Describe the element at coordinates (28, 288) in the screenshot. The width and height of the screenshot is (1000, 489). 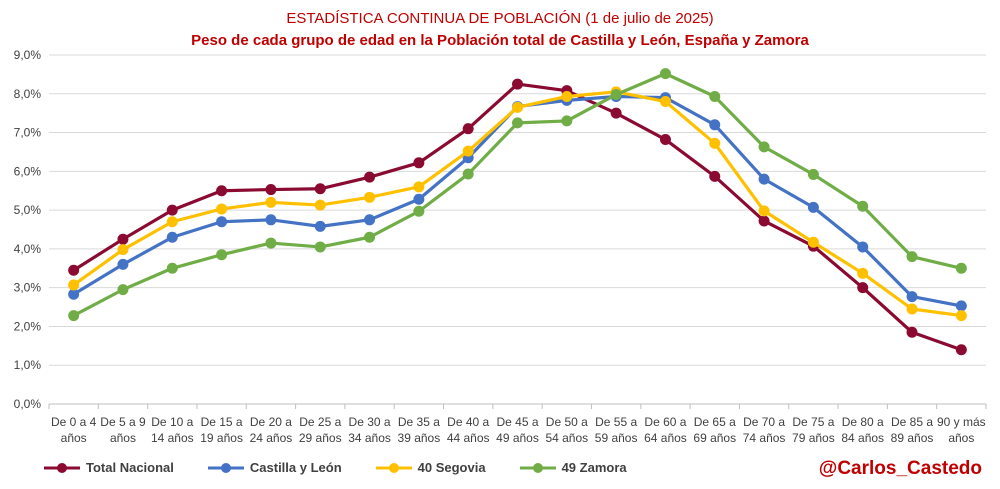
I see `y-tick-label: 3,0%` at that location.